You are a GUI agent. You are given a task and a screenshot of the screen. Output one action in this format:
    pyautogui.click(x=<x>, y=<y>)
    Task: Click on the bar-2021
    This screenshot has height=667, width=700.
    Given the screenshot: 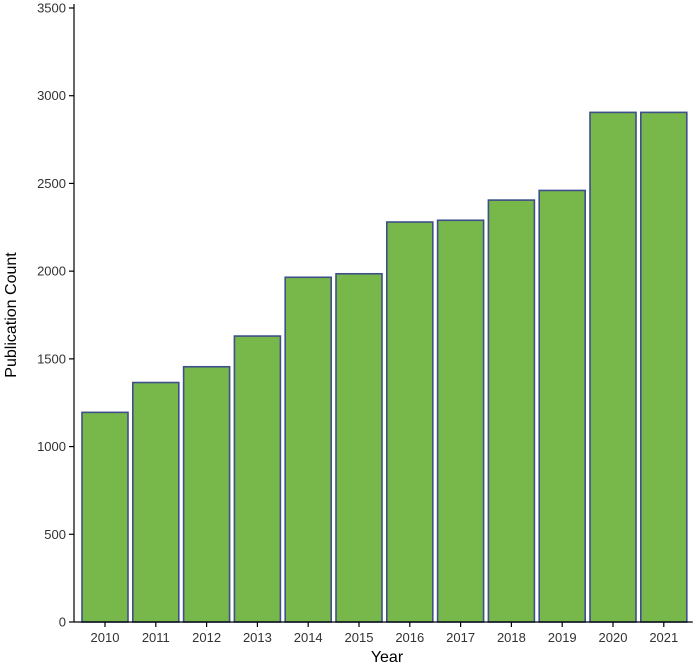 What is the action you would take?
    pyautogui.click(x=663, y=367)
    